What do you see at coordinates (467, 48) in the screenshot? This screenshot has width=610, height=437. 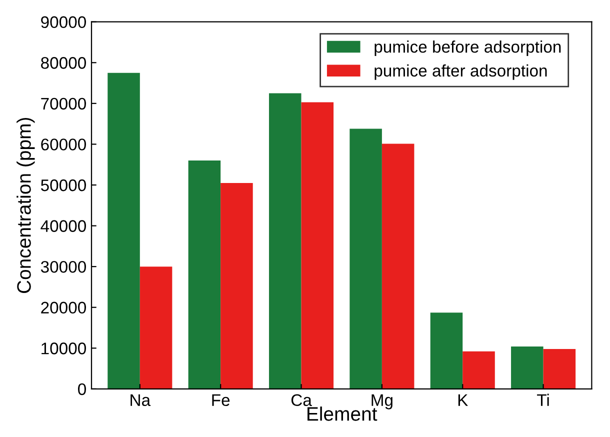 I see `legend-label: pumice before adsorption` at bounding box center [467, 48].